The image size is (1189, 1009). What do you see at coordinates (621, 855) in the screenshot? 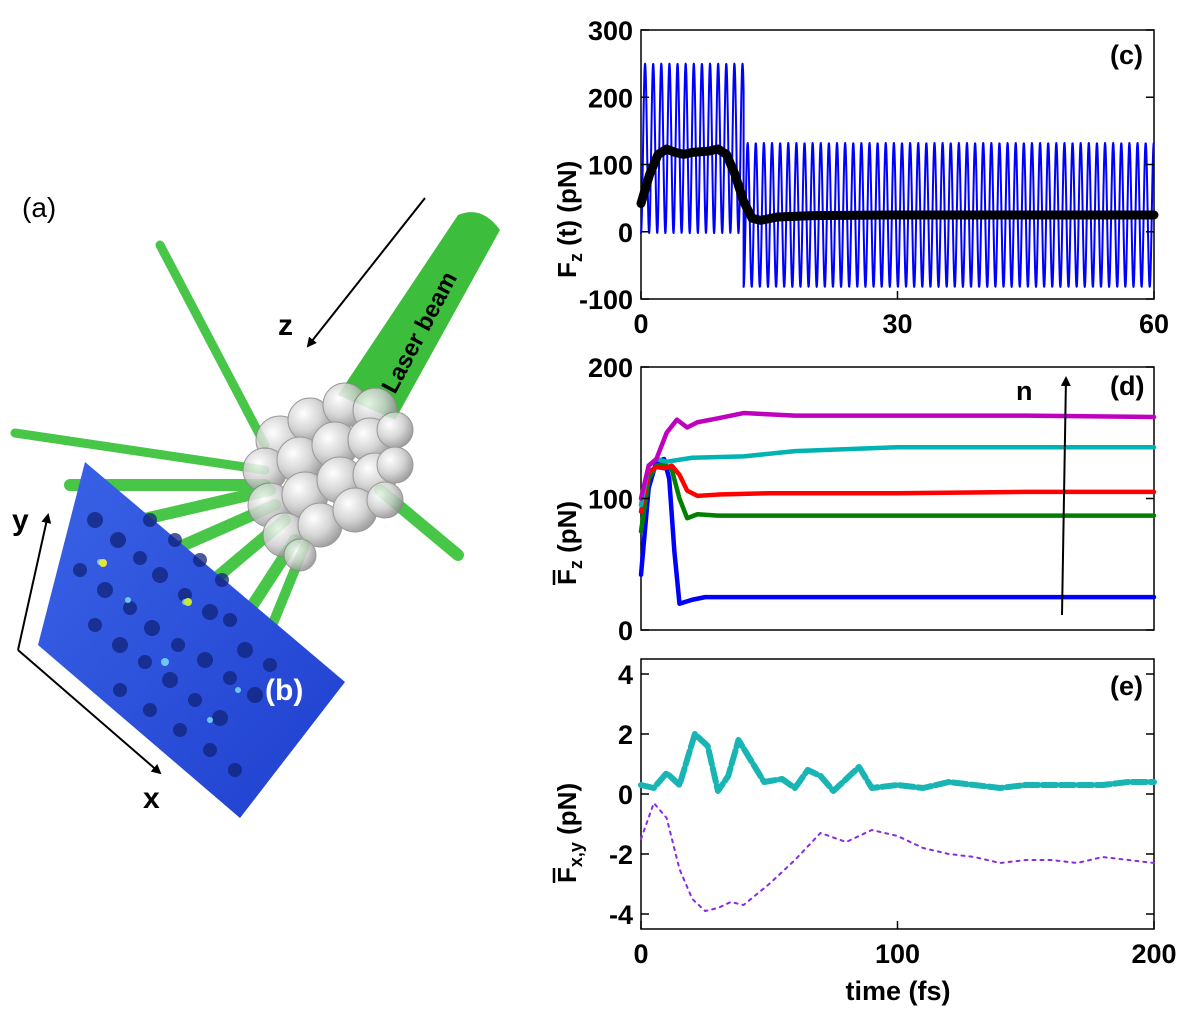
I see `y-tick-label: -2` at bounding box center [621, 855].